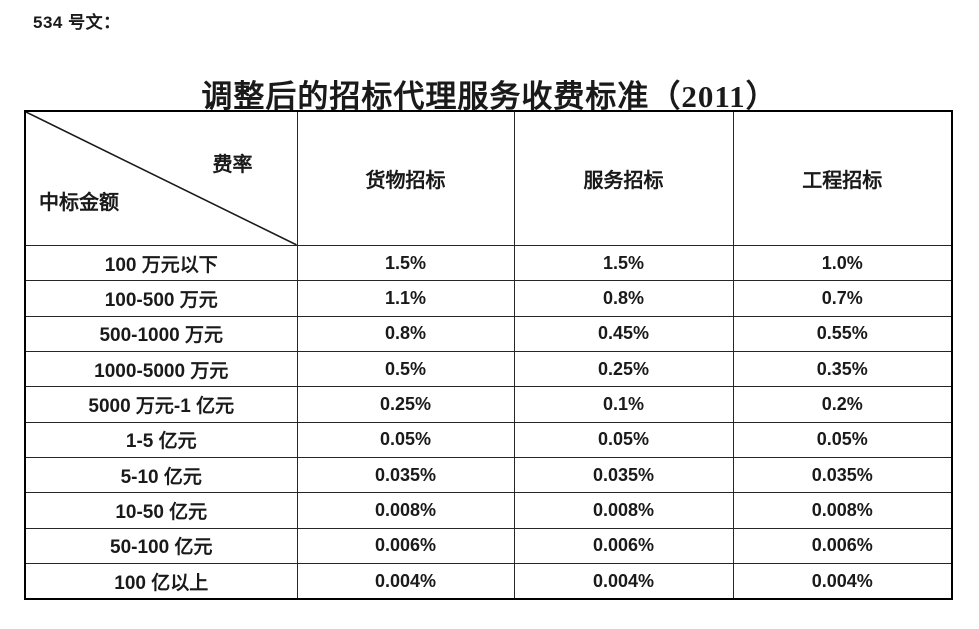 This screenshot has height=629, width=979. What do you see at coordinates (842, 333) in the screenshot?
I see `engineering-rate-cell: 0.55%` at bounding box center [842, 333].